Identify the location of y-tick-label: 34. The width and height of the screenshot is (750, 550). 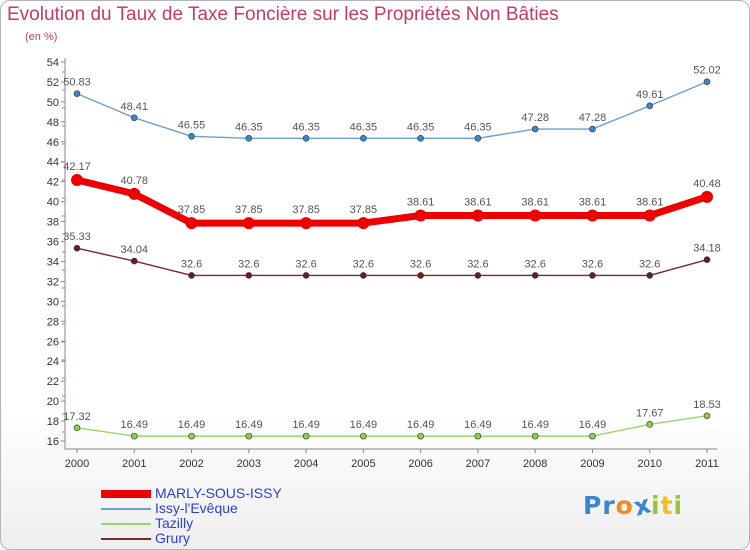
(53, 262).